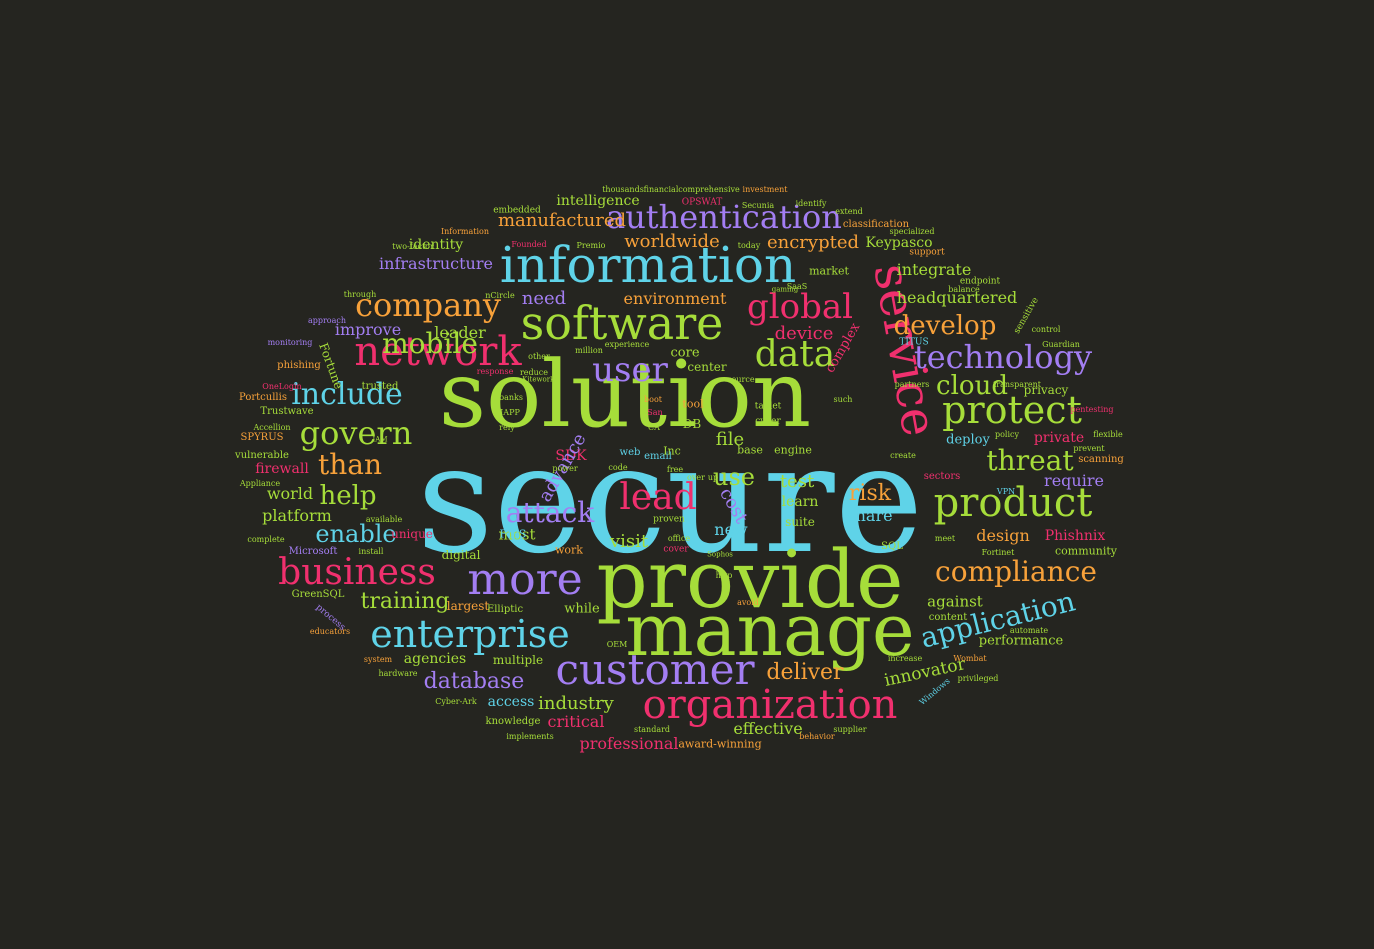  What do you see at coordinates (741, 379) in the screenshot?
I see `word-source: source` at bounding box center [741, 379].